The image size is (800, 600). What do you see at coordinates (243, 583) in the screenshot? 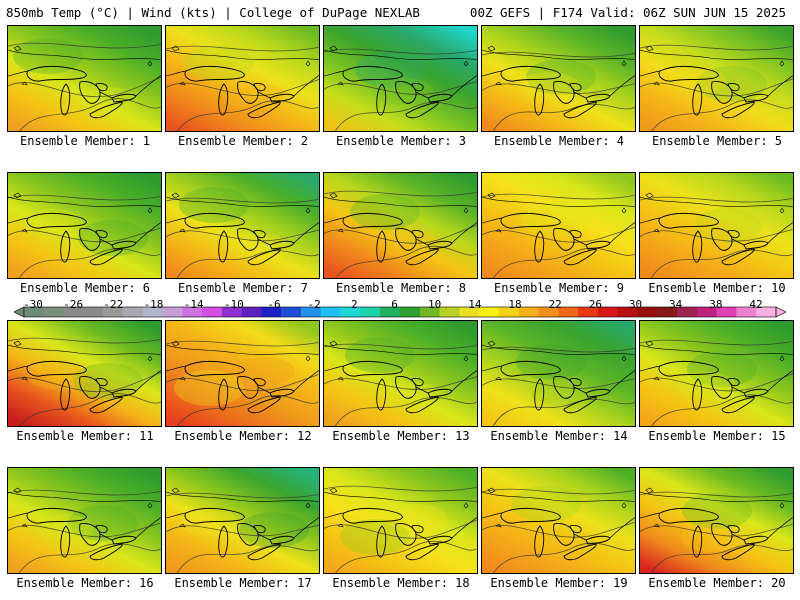
I see `ensemble-member-label: Ensemble Member: 17` at bounding box center [243, 583].